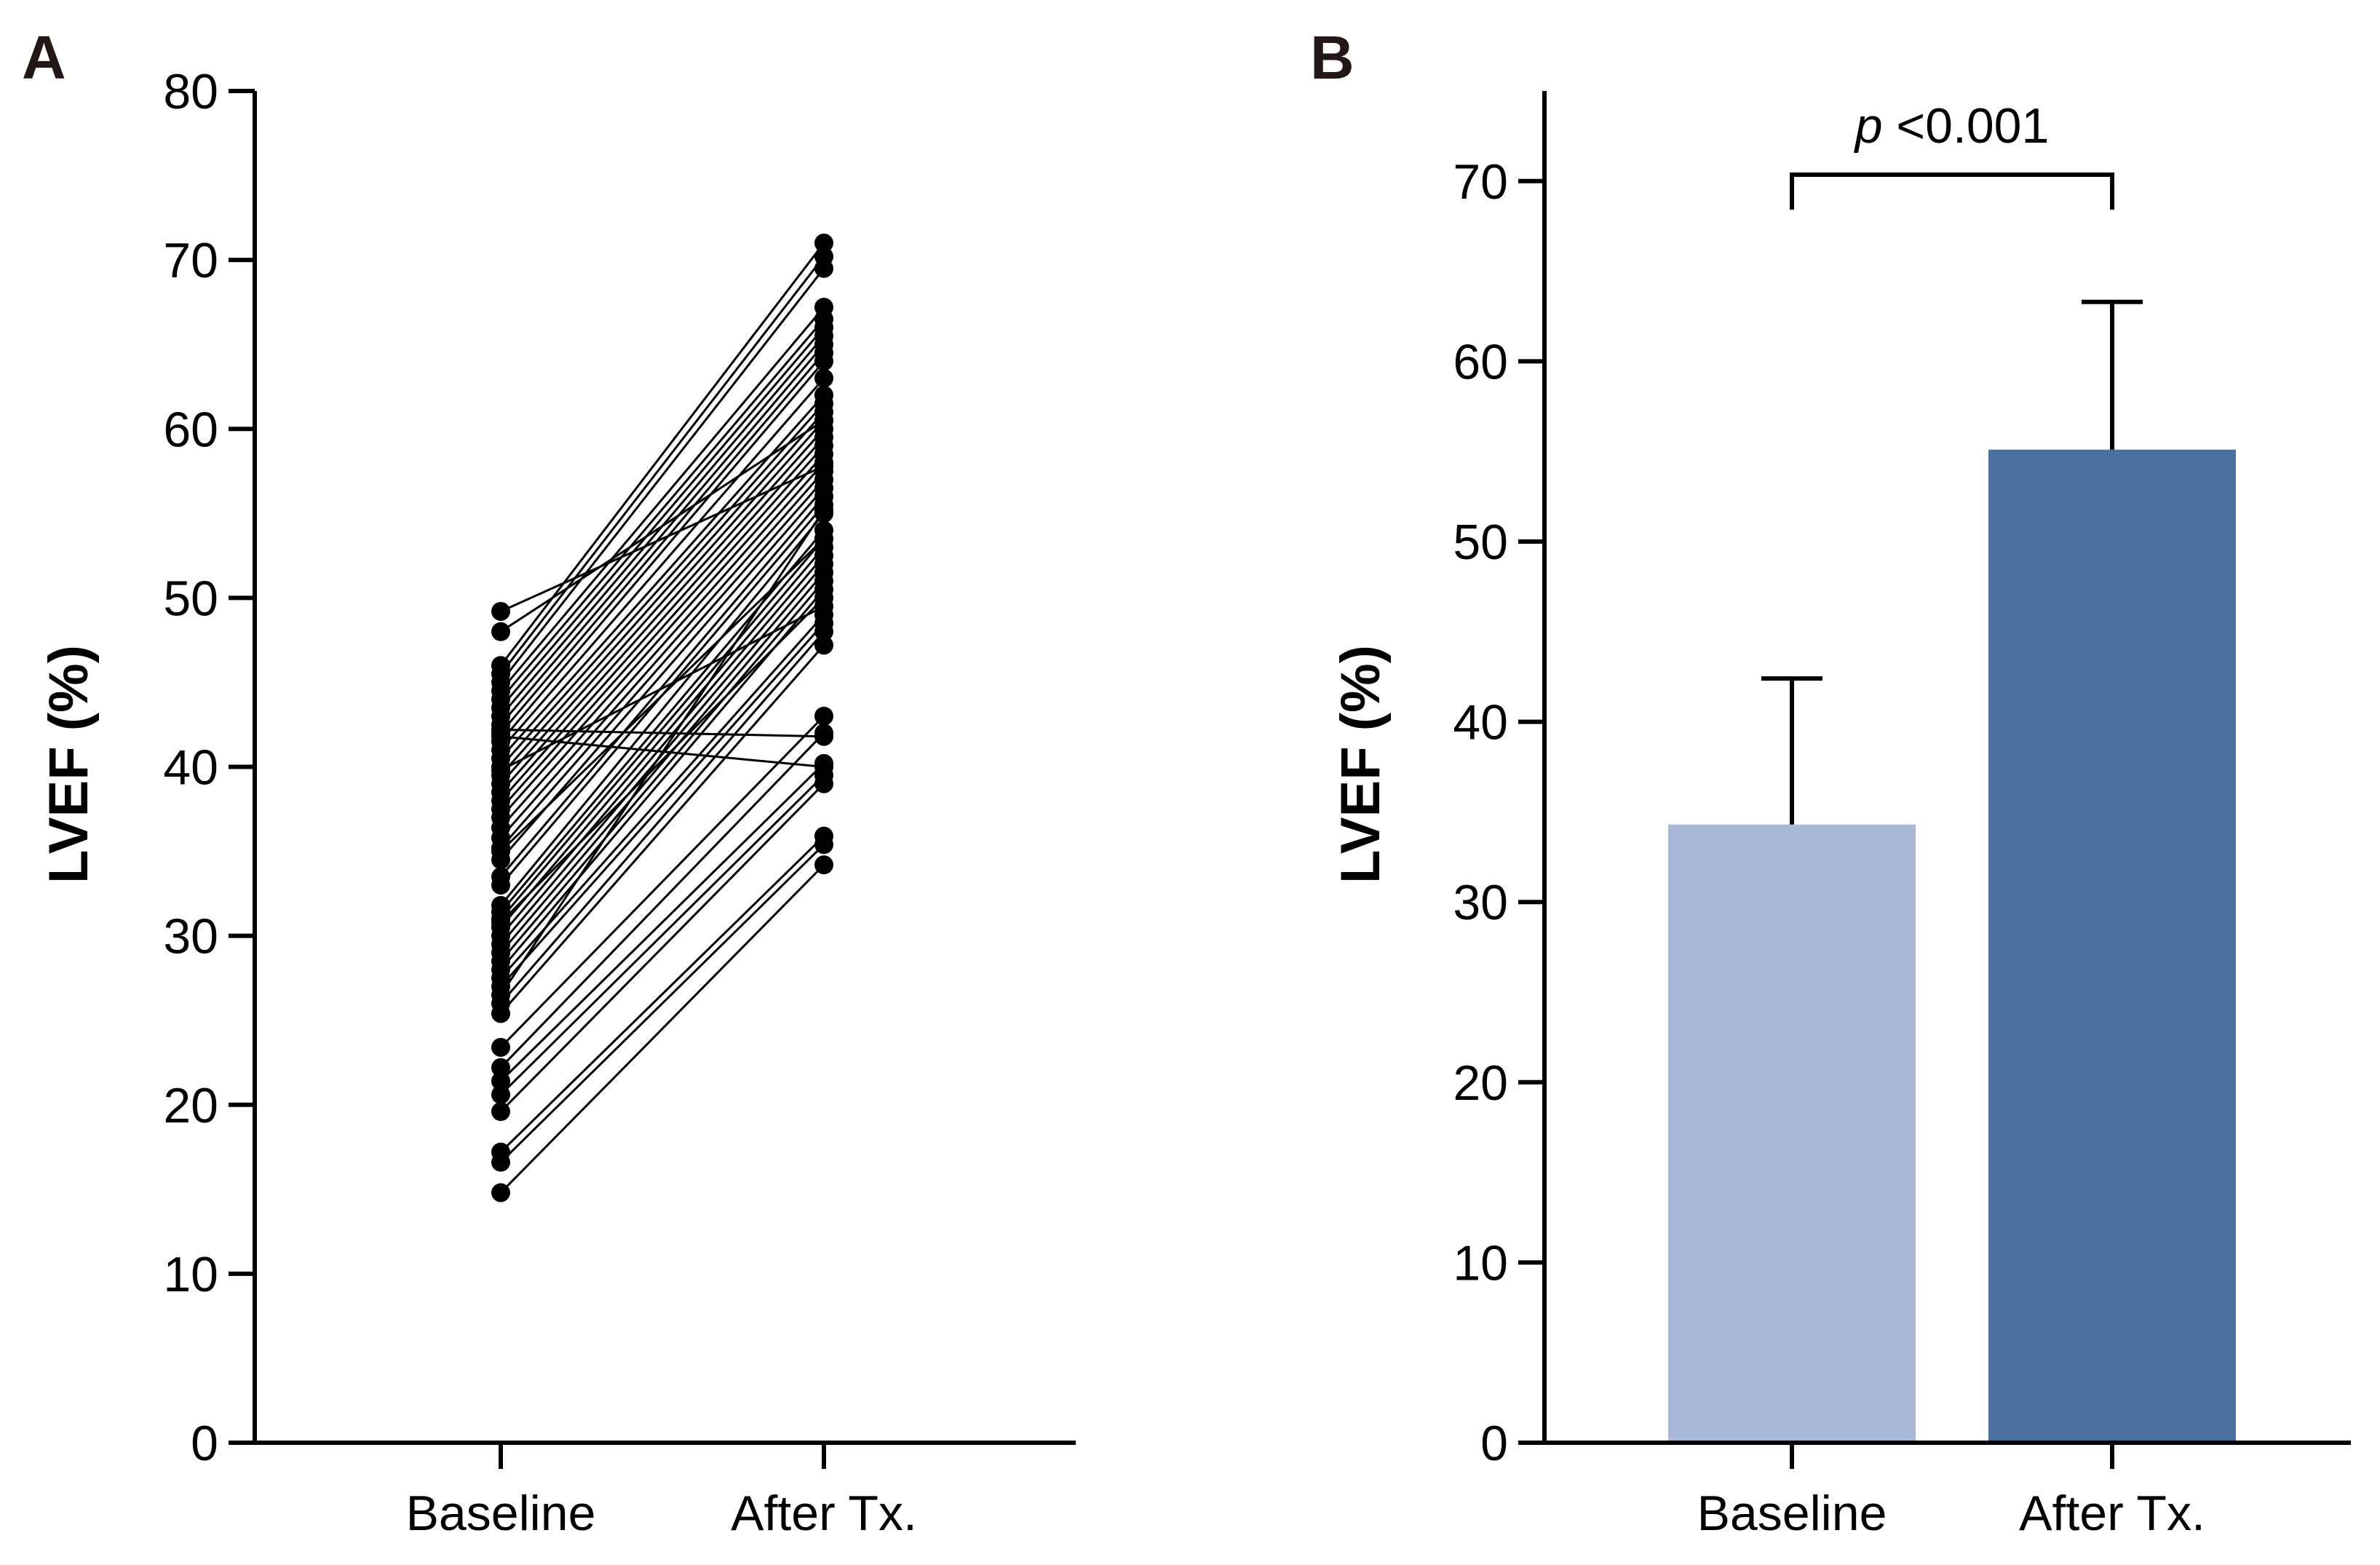 The image size is (2380, 1565). I want to click on p-value-label: p <0.001, so click(1952, 126).